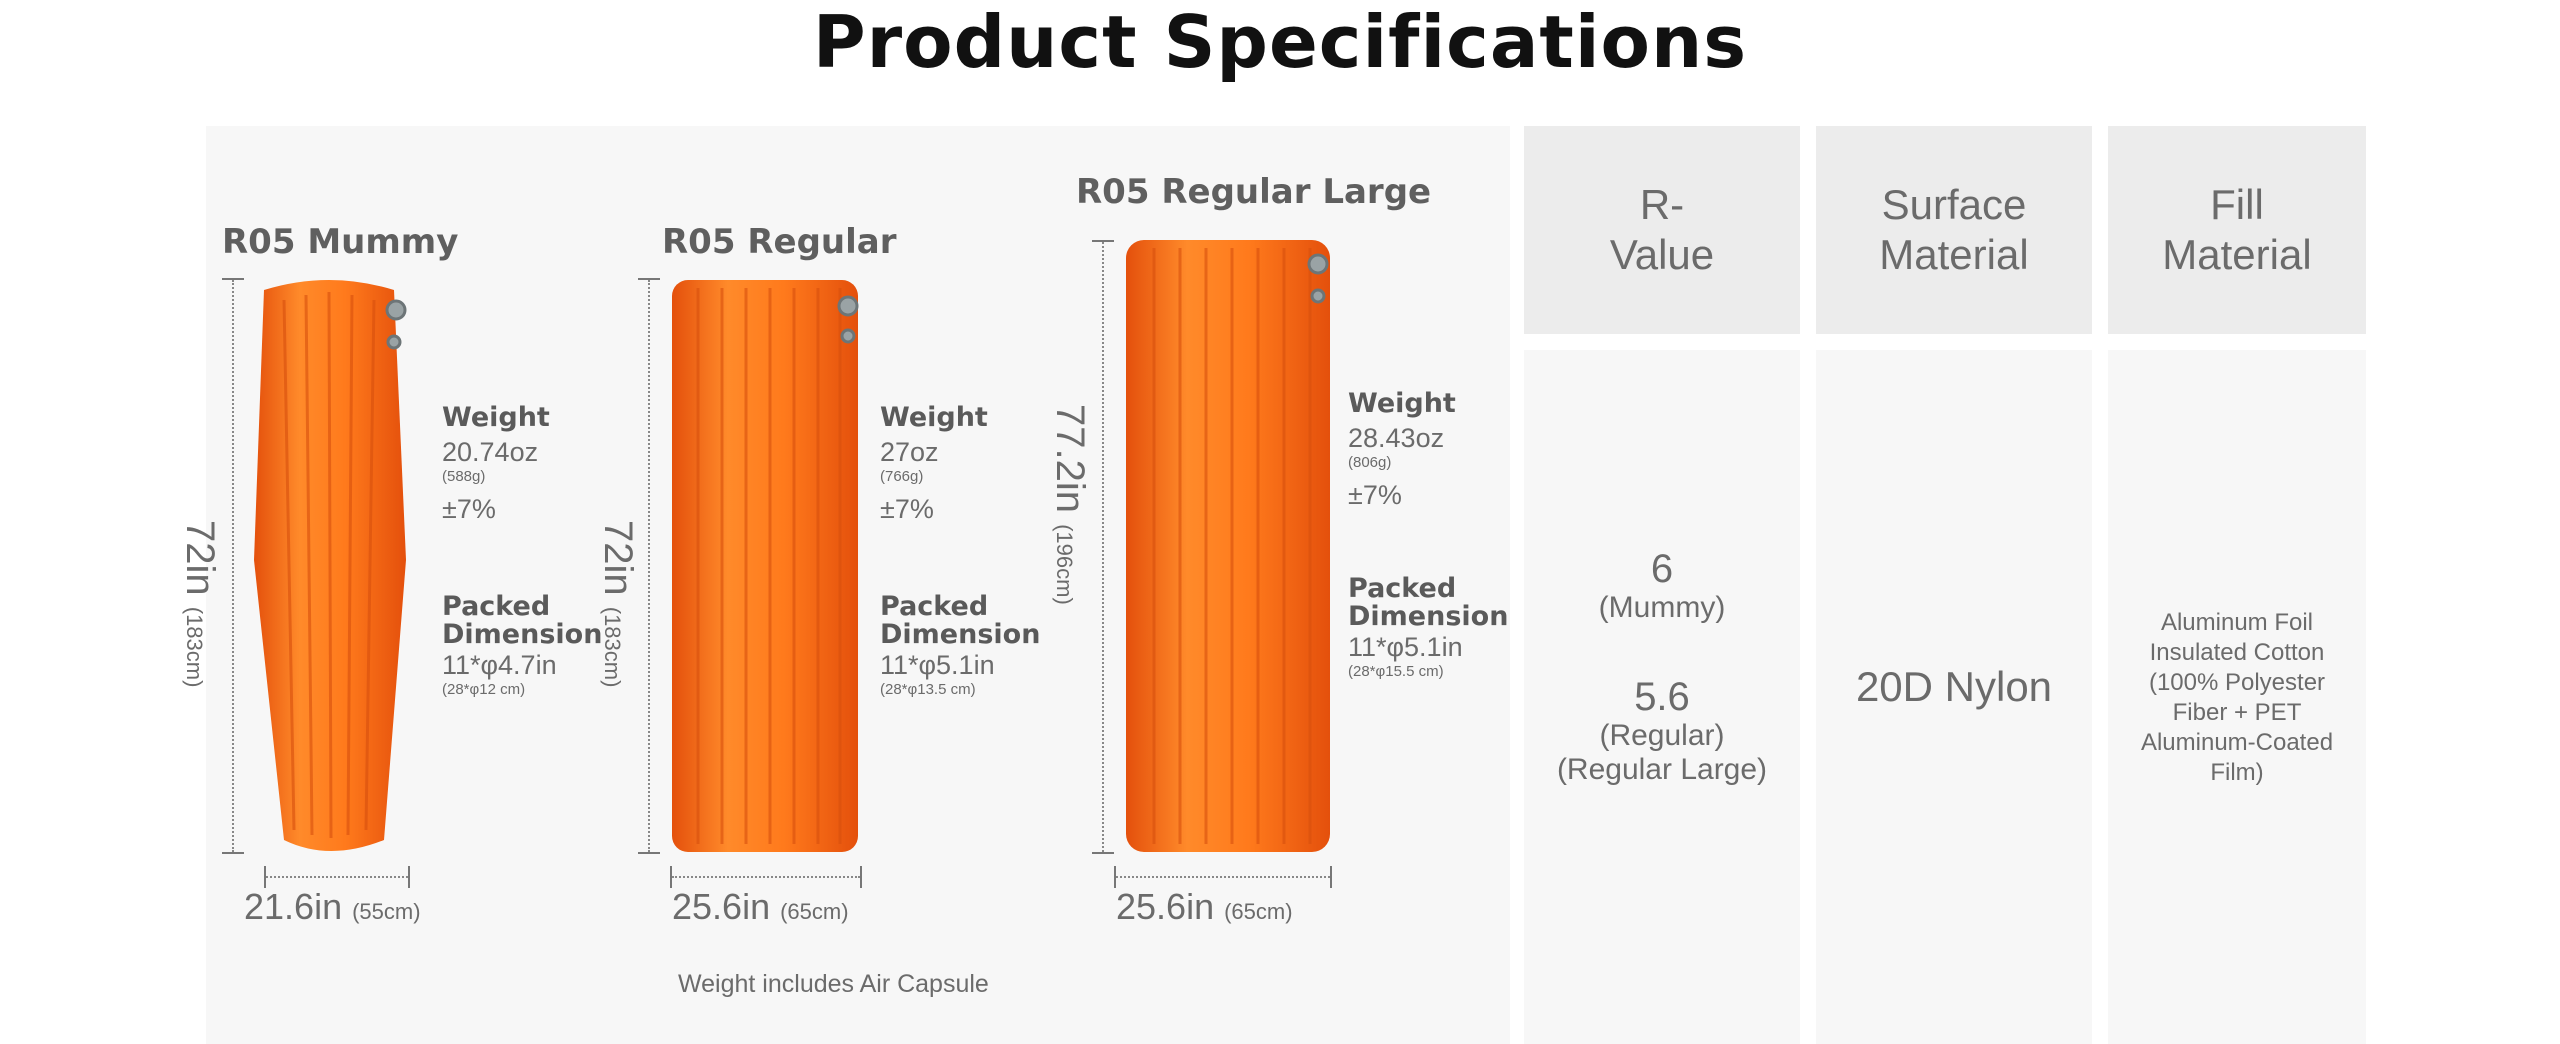 Image resolution: width=2560 pixels, height=1044 pixels. I want to click on width-label: 21.6in (55cm), so click(332, 907).